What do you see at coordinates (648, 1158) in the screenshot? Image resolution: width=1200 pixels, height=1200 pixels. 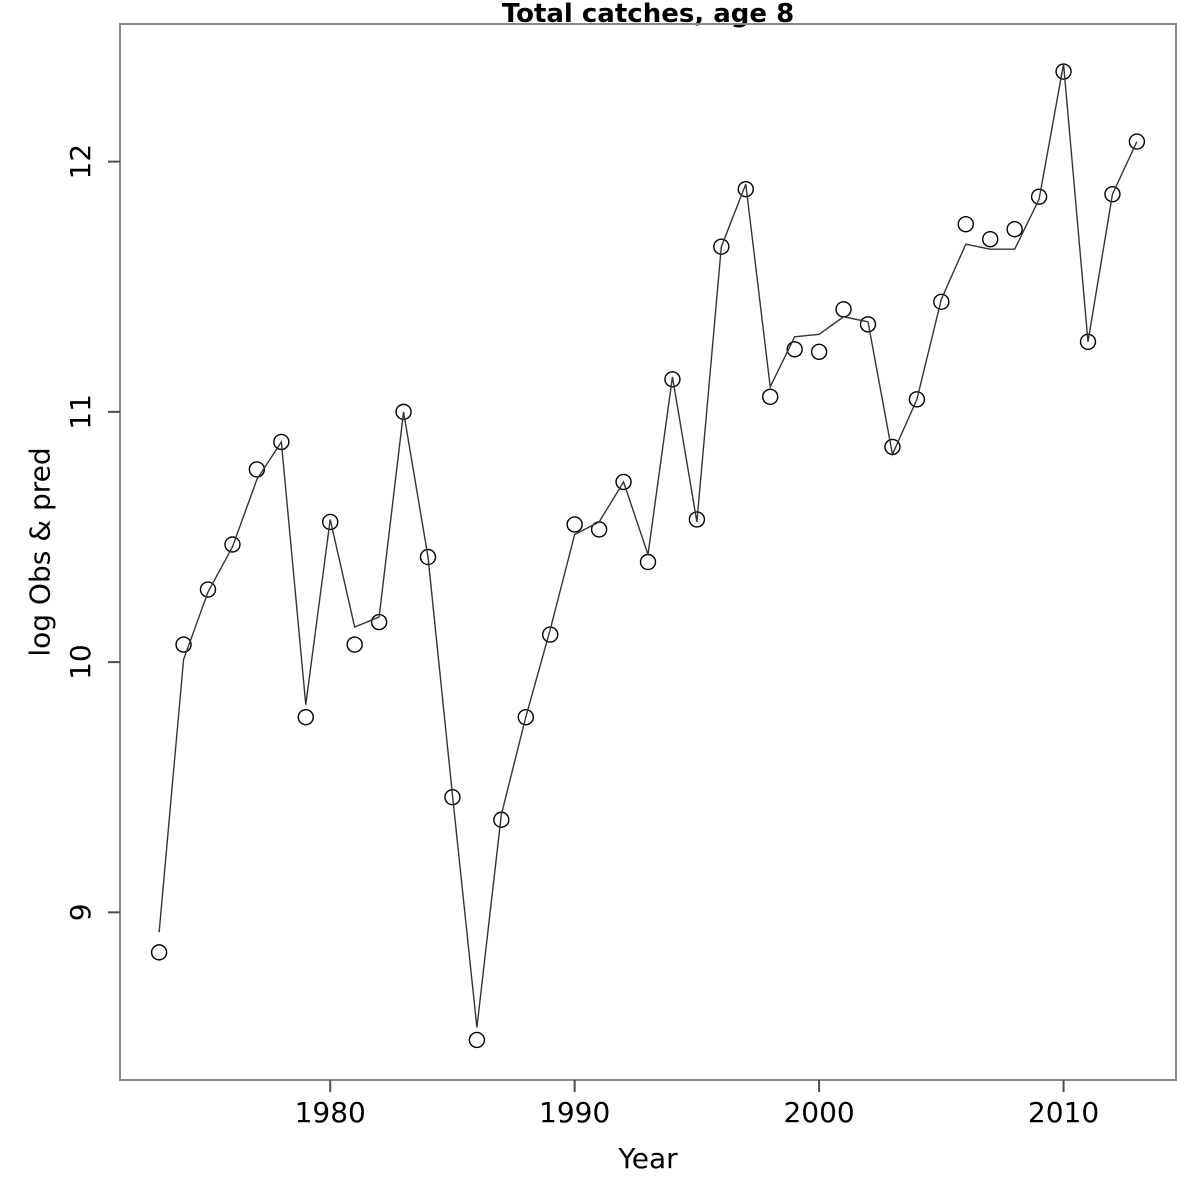 I see `x-axis-label: Year` at bounding box center [648, 1158].